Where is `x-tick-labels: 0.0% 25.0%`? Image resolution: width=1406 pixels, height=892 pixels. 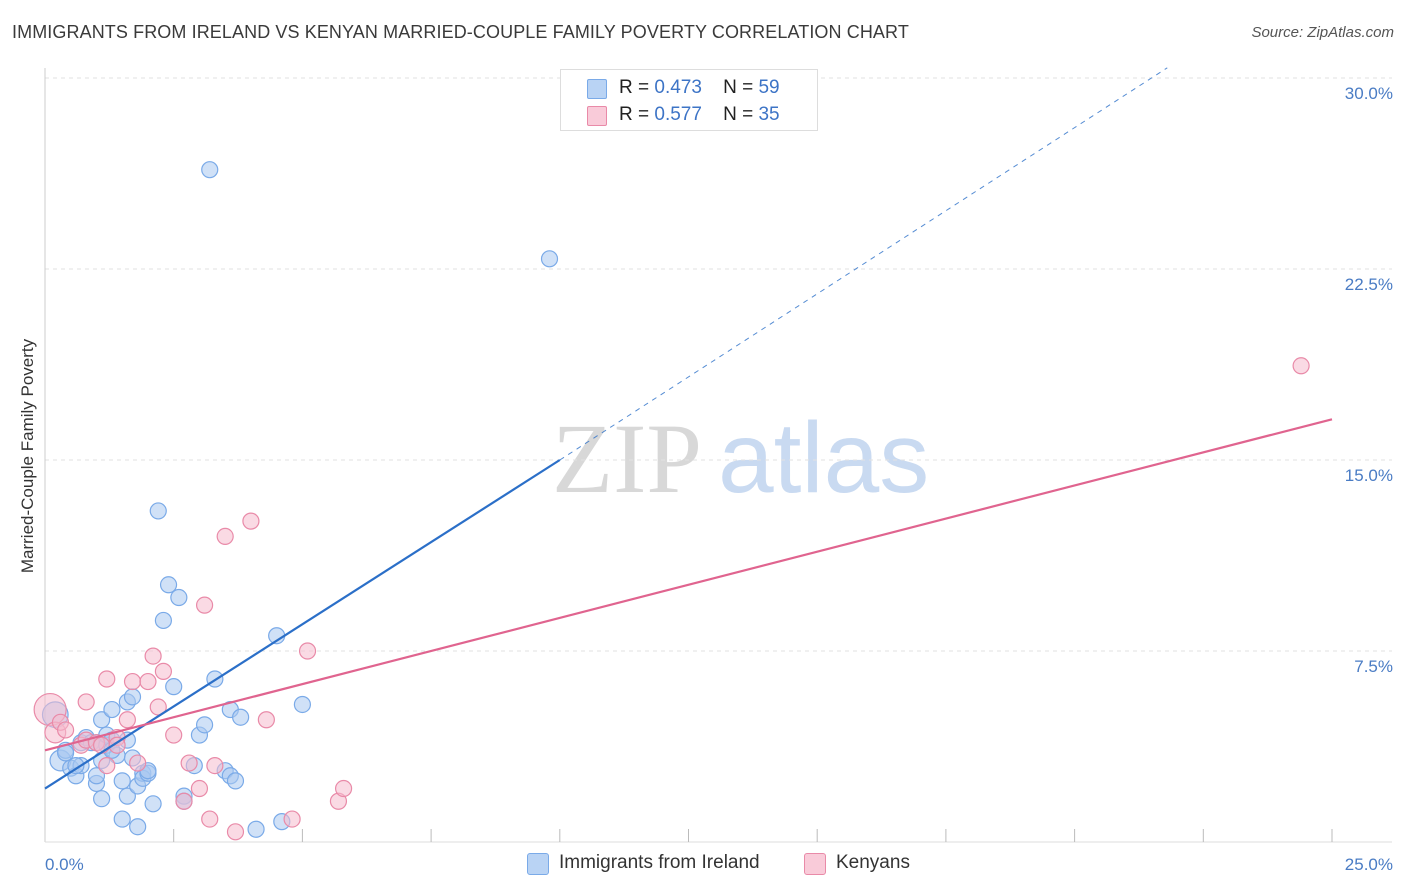 x-tick-labels: 0.0% 25.0% is located at coordinates (719, 864).